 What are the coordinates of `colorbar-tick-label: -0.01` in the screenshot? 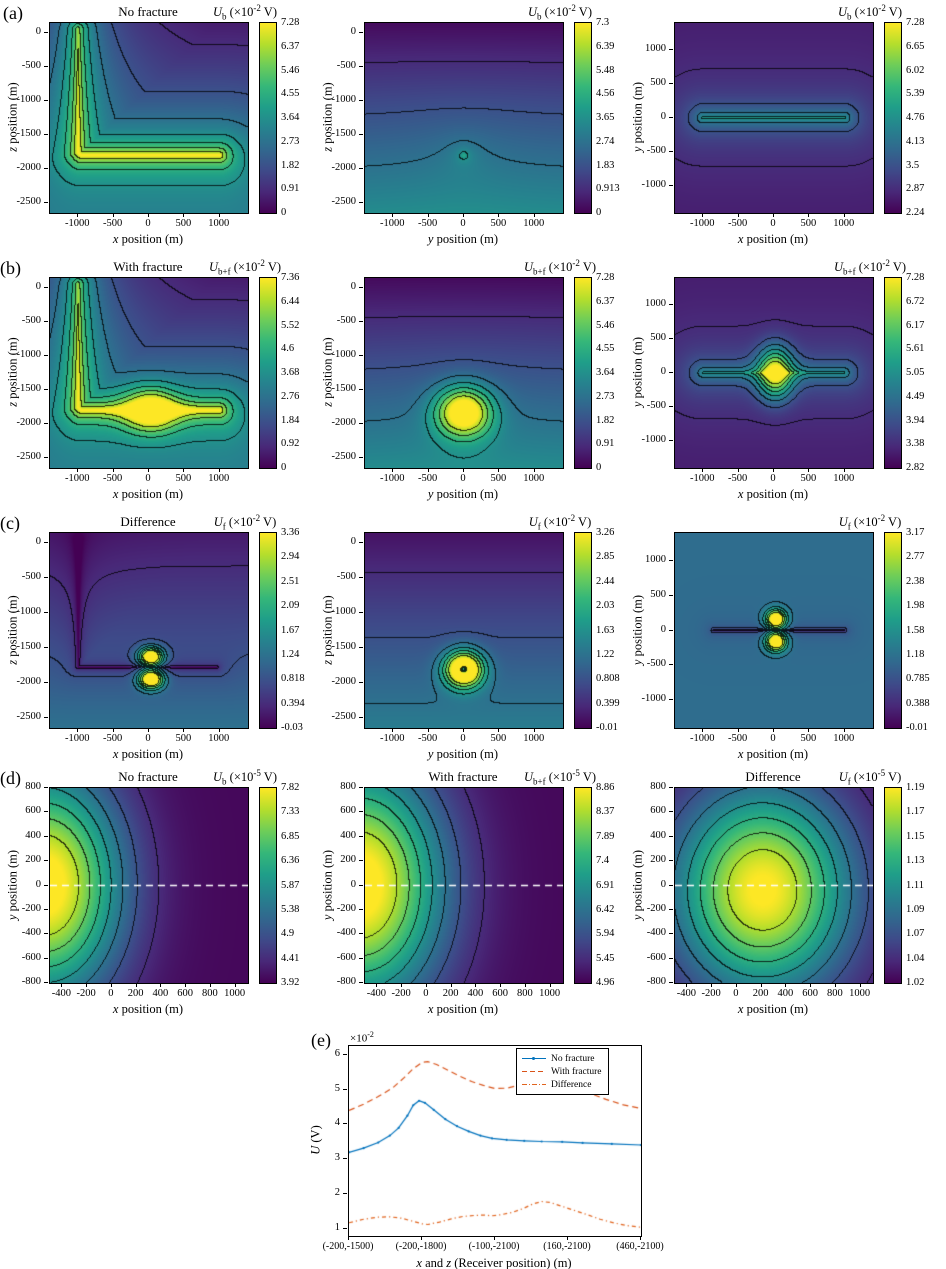 It's located at (607, 727).